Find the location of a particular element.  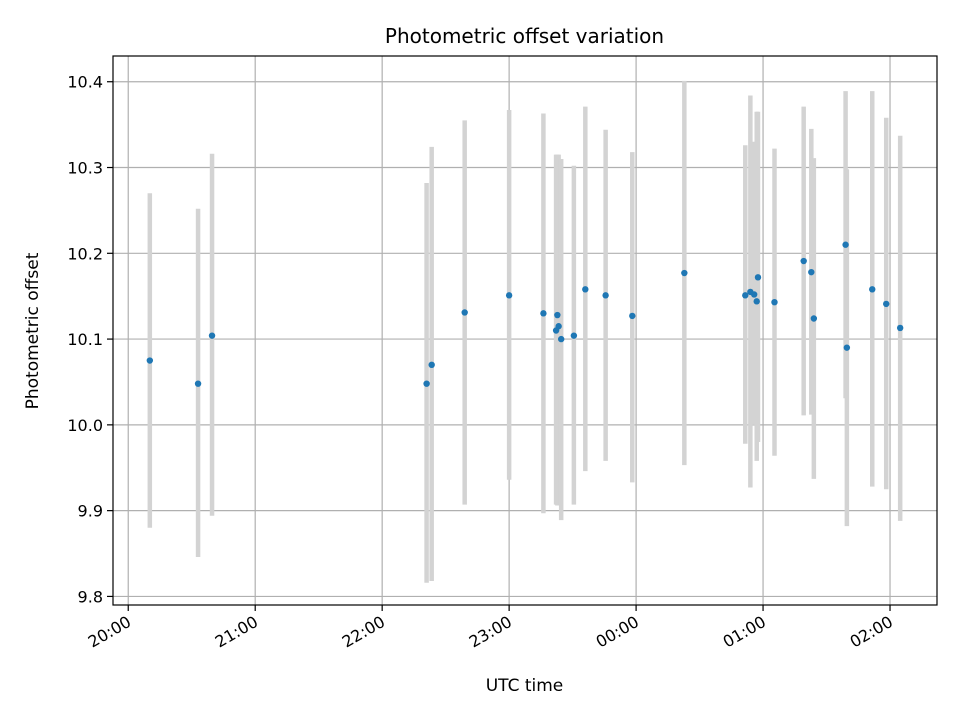

y-tick-label: 10.3 is located at coordinates (85, 168).